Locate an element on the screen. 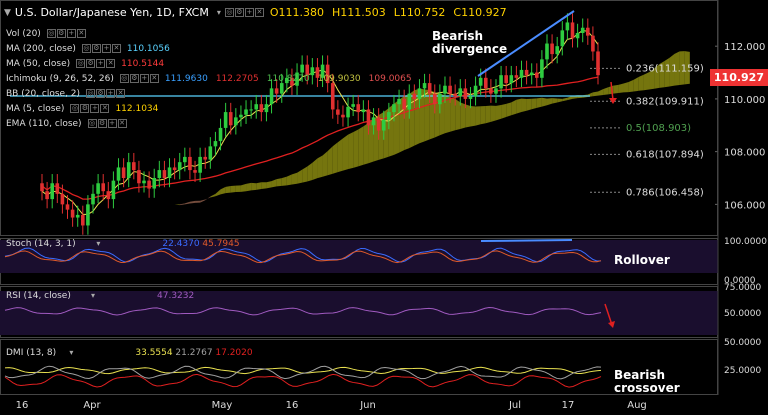 Image resolution: width=768 pixels, height=415 pixels. oscillator-name: DMI (13, 8) is located at coordinates (31, 353).